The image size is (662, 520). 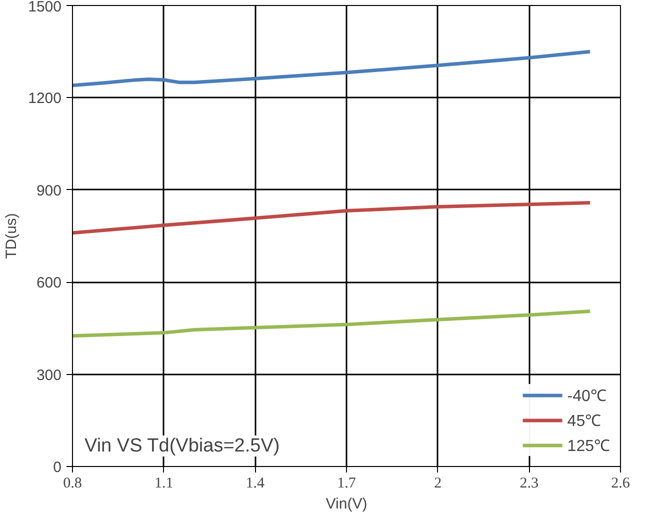 I want to click on y-tick-label: 0, so click(x=57, y=467).